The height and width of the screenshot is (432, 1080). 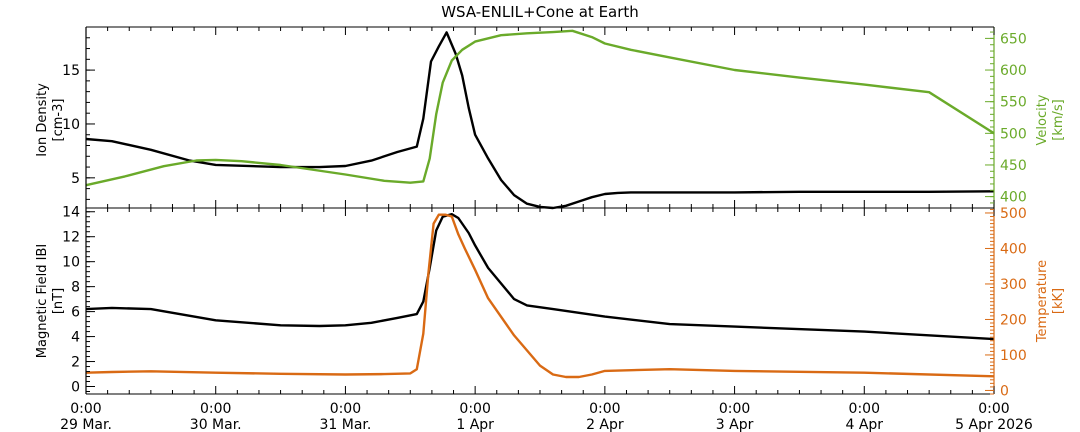 What do you see at coordinates (1013, 39) in the screenshot?
I see `right-tick-label: 650` at bounding box center [1013, 39].